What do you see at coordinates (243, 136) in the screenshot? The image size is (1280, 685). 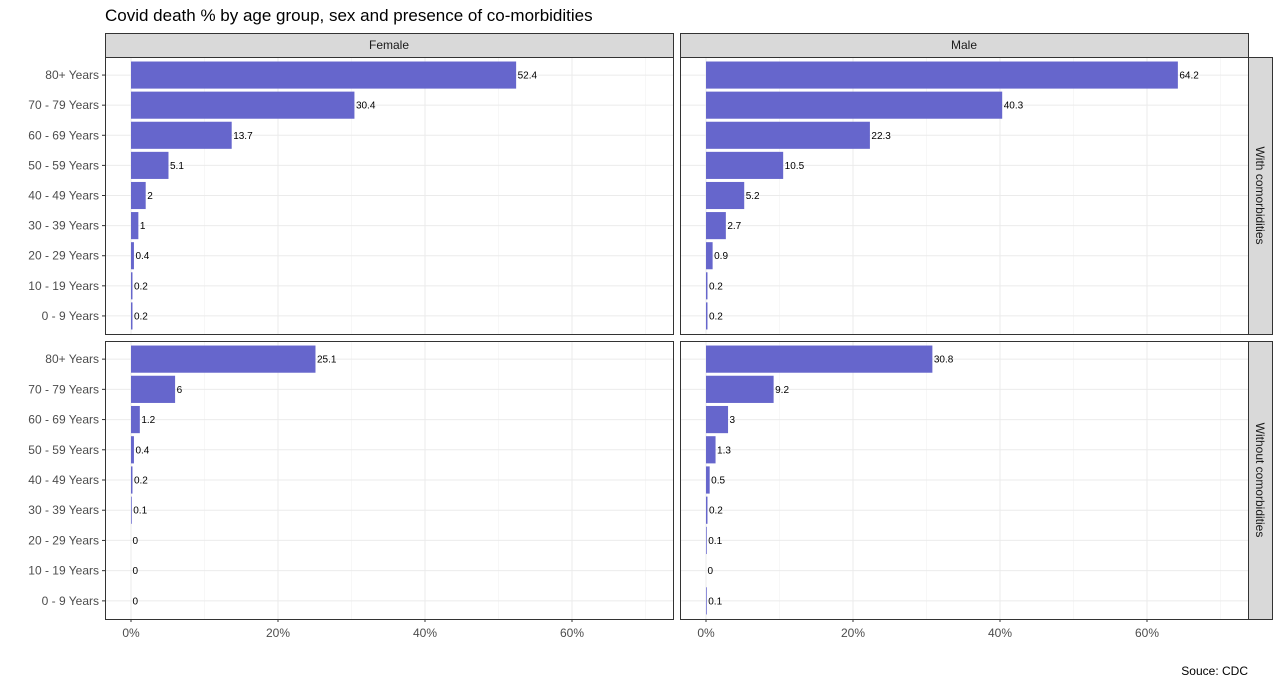 I see `bar-value-label: 13.7` at bounding box center [243, 136].